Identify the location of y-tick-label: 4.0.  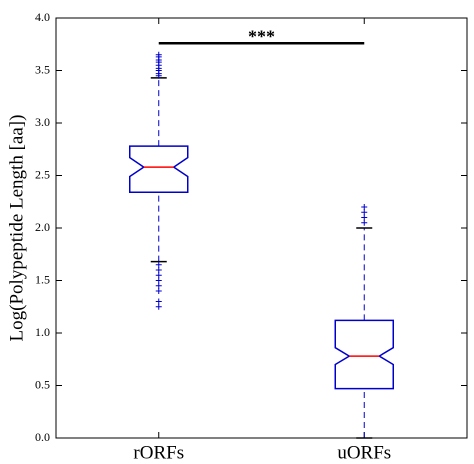
(42, 17).